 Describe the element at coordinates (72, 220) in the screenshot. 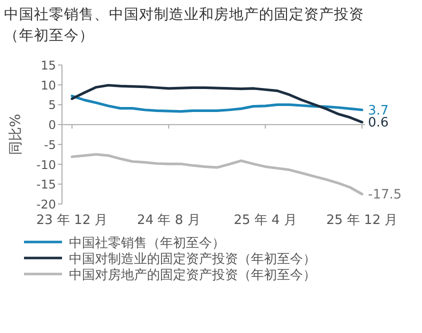

I see `x-tick-label: 23 年 12 月` at that location.